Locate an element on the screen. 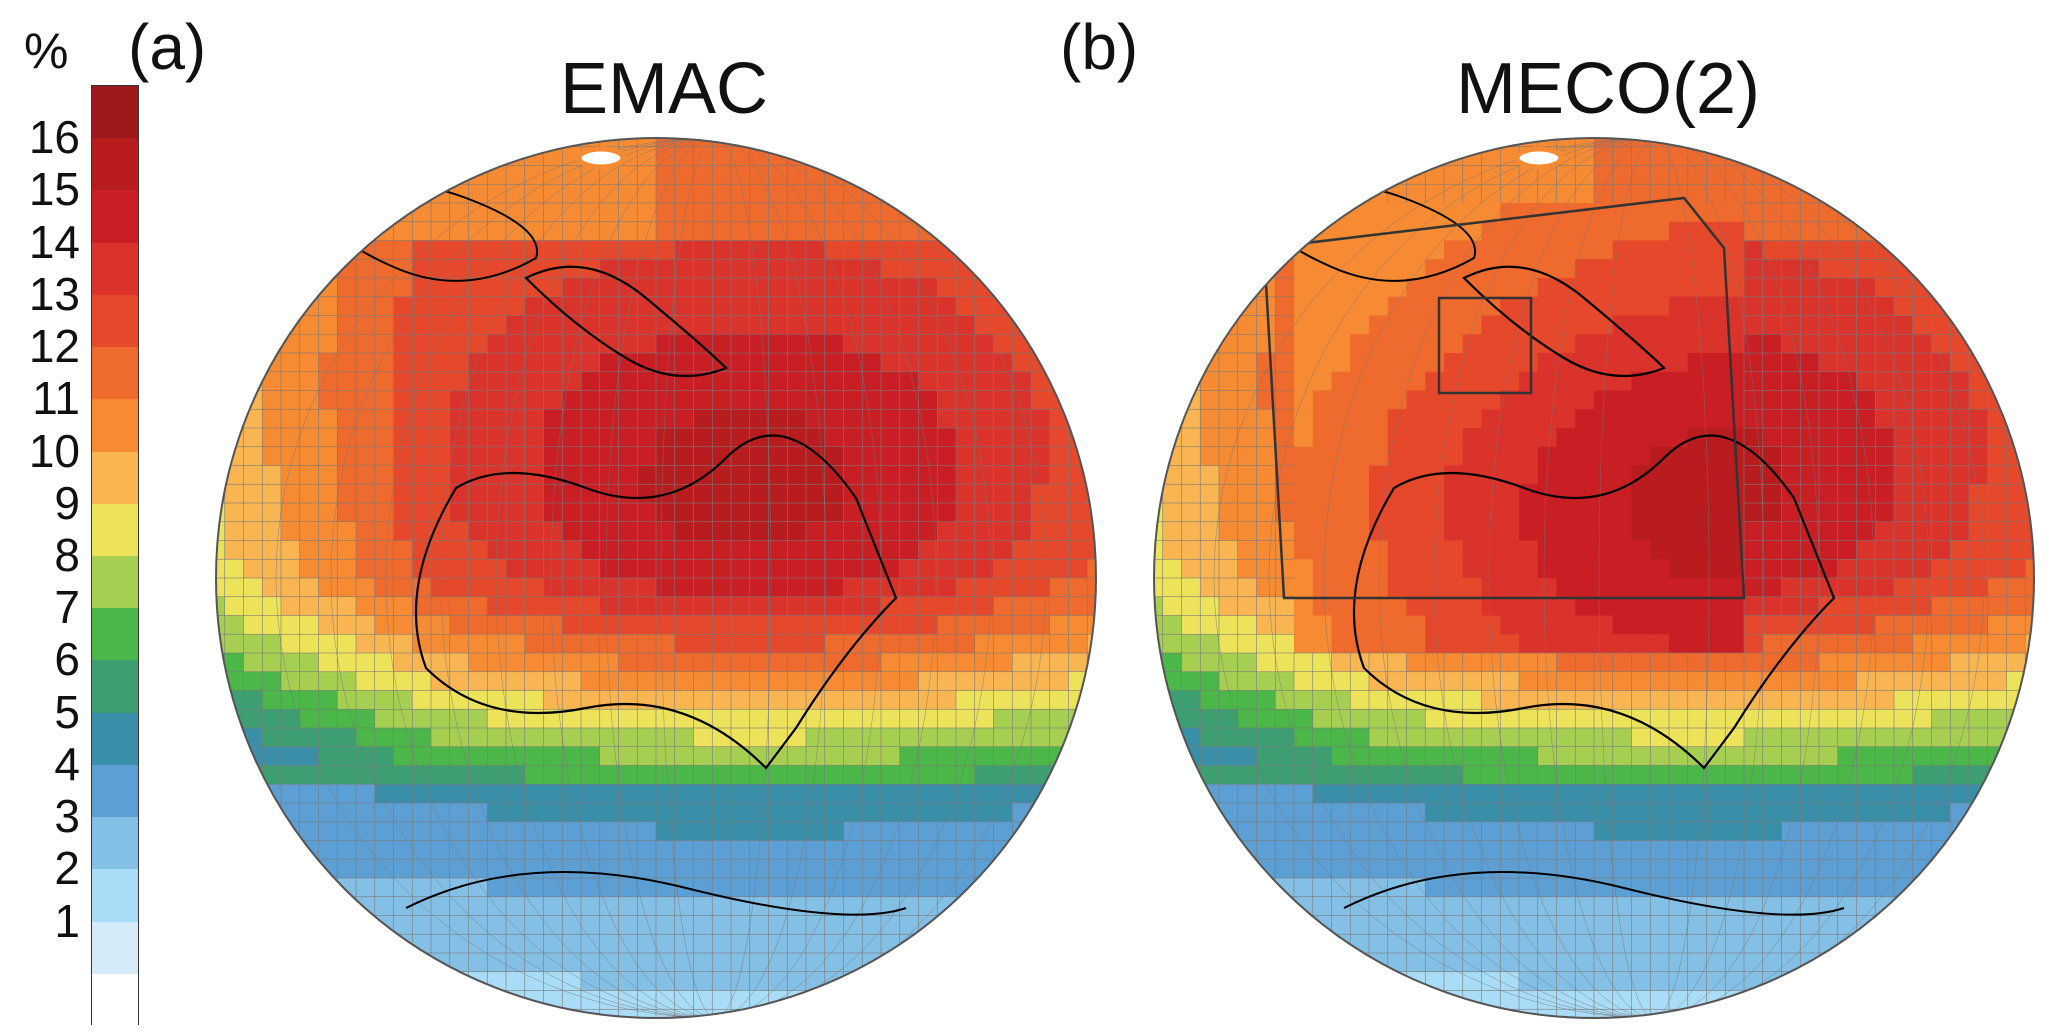 The height and width of the screenshot is (1033, 2067). colorbar-tick-label: 6 is located at coordinates (67, 659).